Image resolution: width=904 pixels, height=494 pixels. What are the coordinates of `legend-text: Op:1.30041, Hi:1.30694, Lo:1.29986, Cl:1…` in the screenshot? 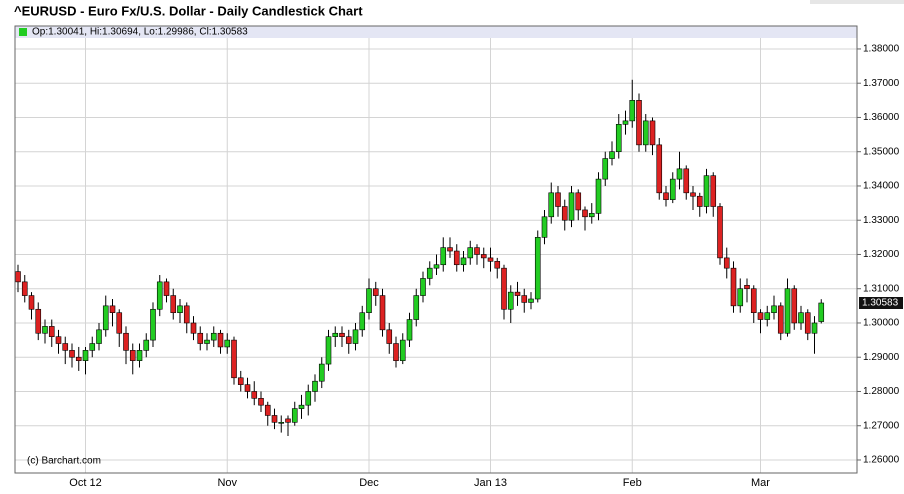 It's located at (140, 32).